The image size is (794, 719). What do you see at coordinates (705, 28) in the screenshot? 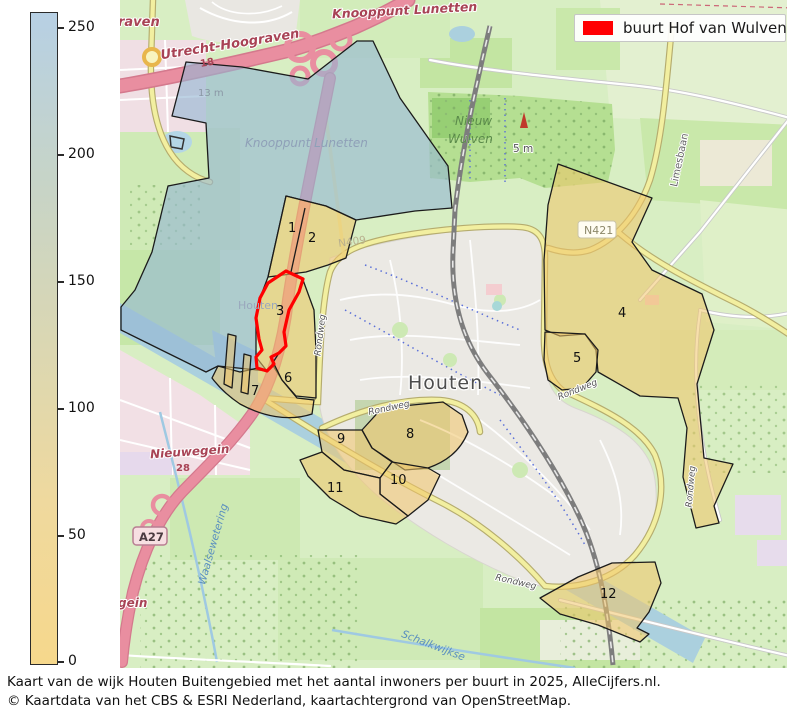
I see `legend-label: buurt Hof van Wulven` at bounding box center [705, 28].